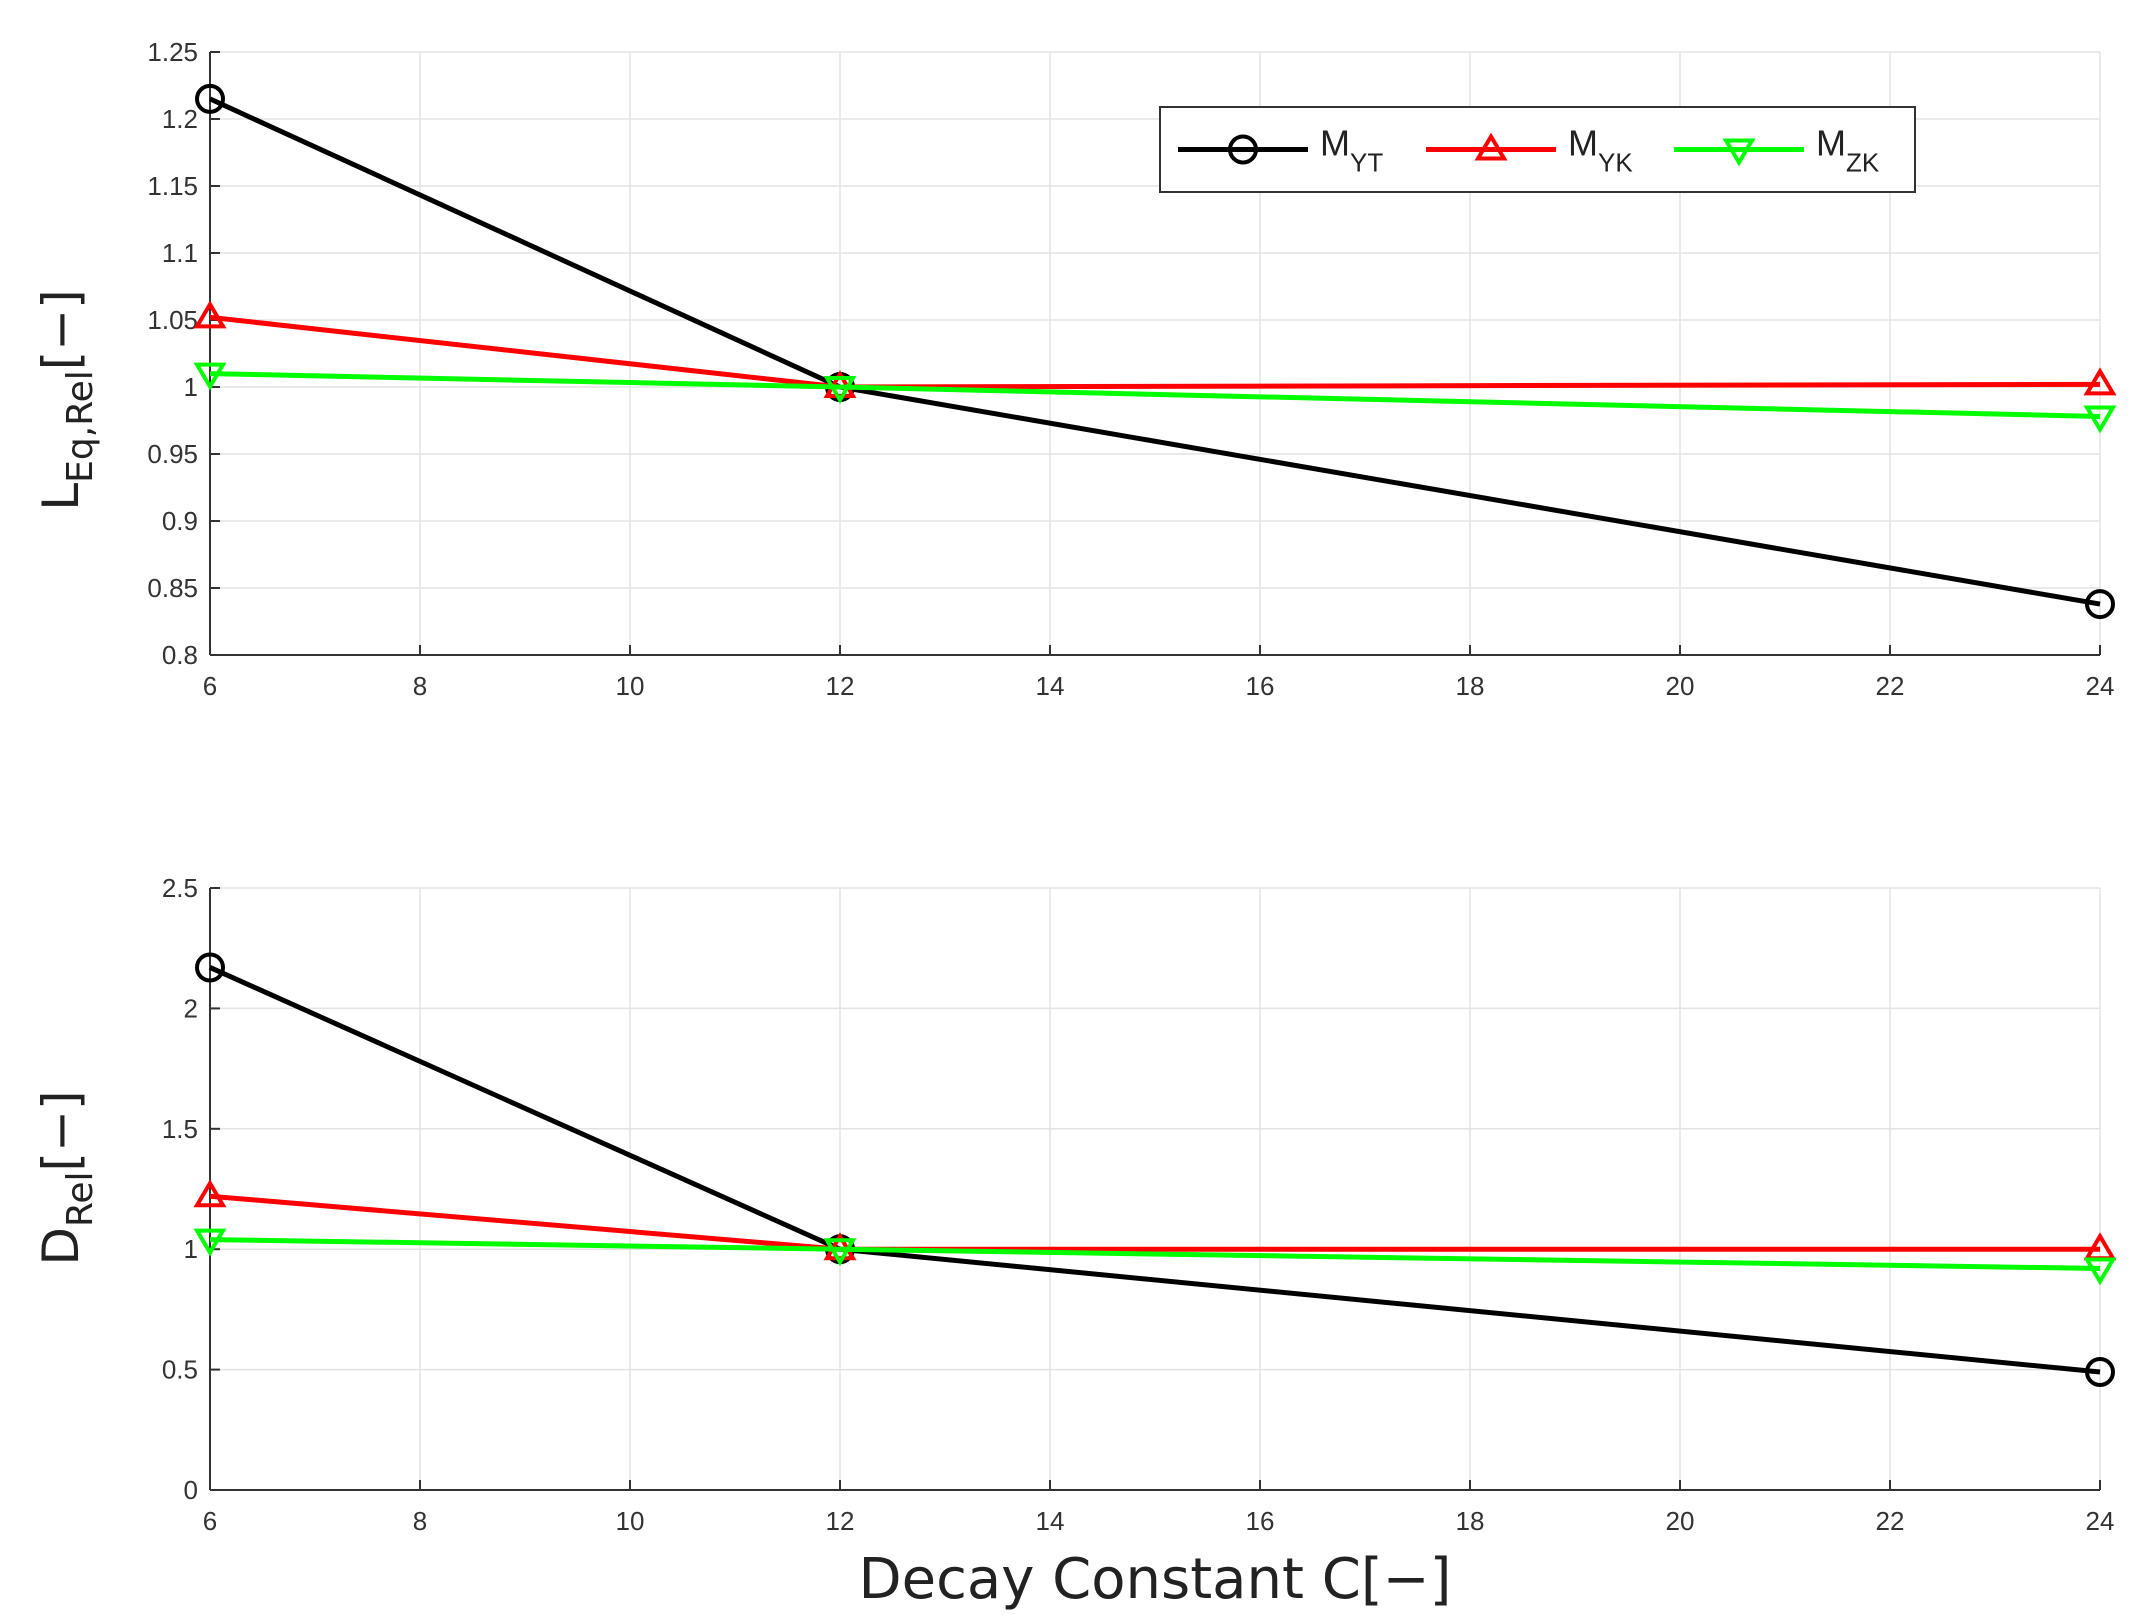 This screenshot has width=2148, height=1615. What do you see at coordinates (1537, 149) in the screenshot?
I see `legend: MYT MYK MZK` at bounding box center [1537, 149].